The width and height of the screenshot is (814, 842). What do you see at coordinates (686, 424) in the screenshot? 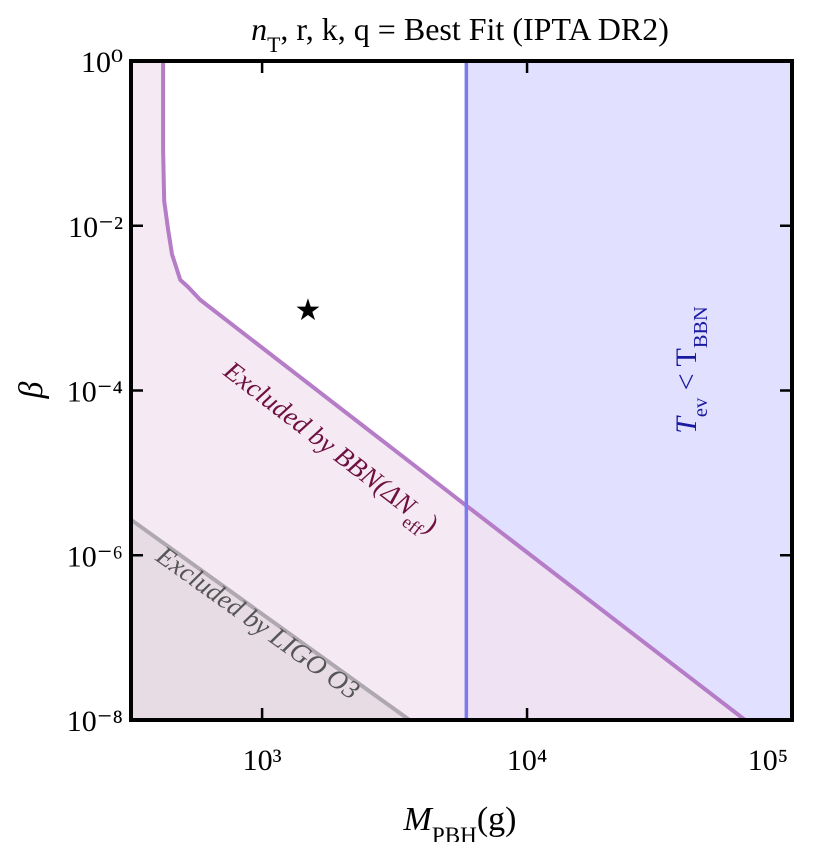
I see `tev-annotation-part: T` at bounding box center [686, 424].